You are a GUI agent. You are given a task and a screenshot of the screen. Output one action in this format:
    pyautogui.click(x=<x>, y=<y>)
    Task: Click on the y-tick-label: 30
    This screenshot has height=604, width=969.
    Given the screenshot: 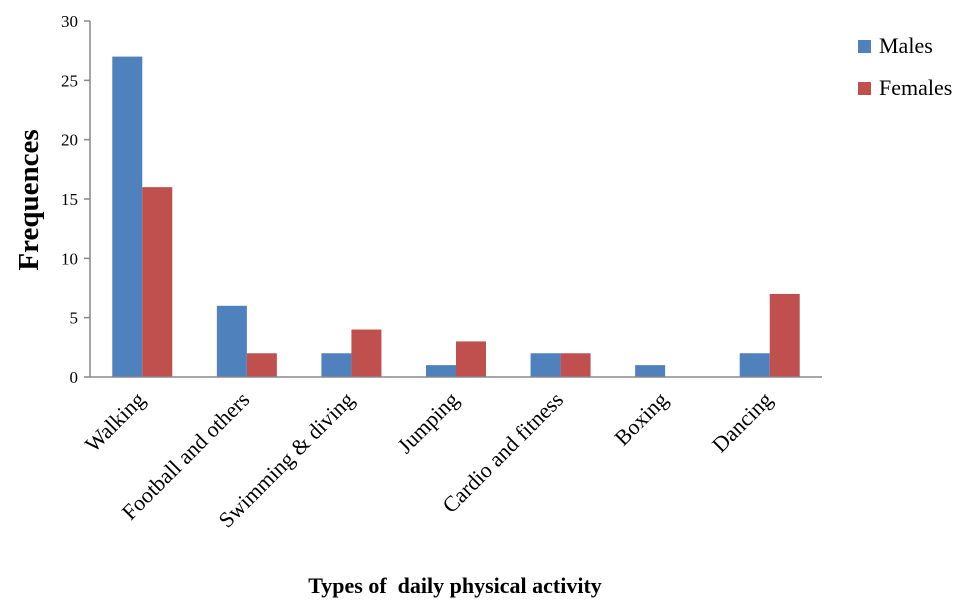 What is the action you would take?
    pyautogui.click(x=69, y=21)
    